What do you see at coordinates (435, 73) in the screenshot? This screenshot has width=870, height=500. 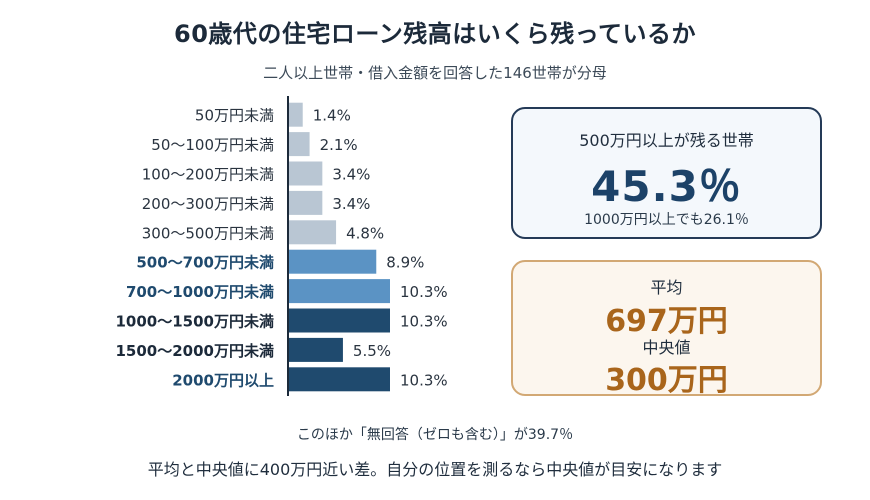 I see `chart-subtitle: 二人以上世帯・借入金額を回答した146世帯が分母` at bounding box center [435, 73].